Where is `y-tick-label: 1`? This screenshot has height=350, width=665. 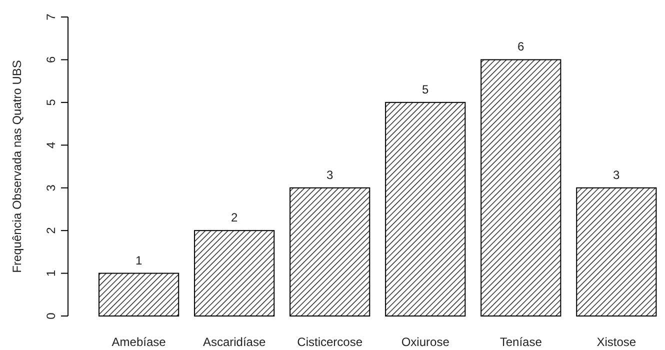 y-tick-label: 1 is located at coordinates (51, 273).